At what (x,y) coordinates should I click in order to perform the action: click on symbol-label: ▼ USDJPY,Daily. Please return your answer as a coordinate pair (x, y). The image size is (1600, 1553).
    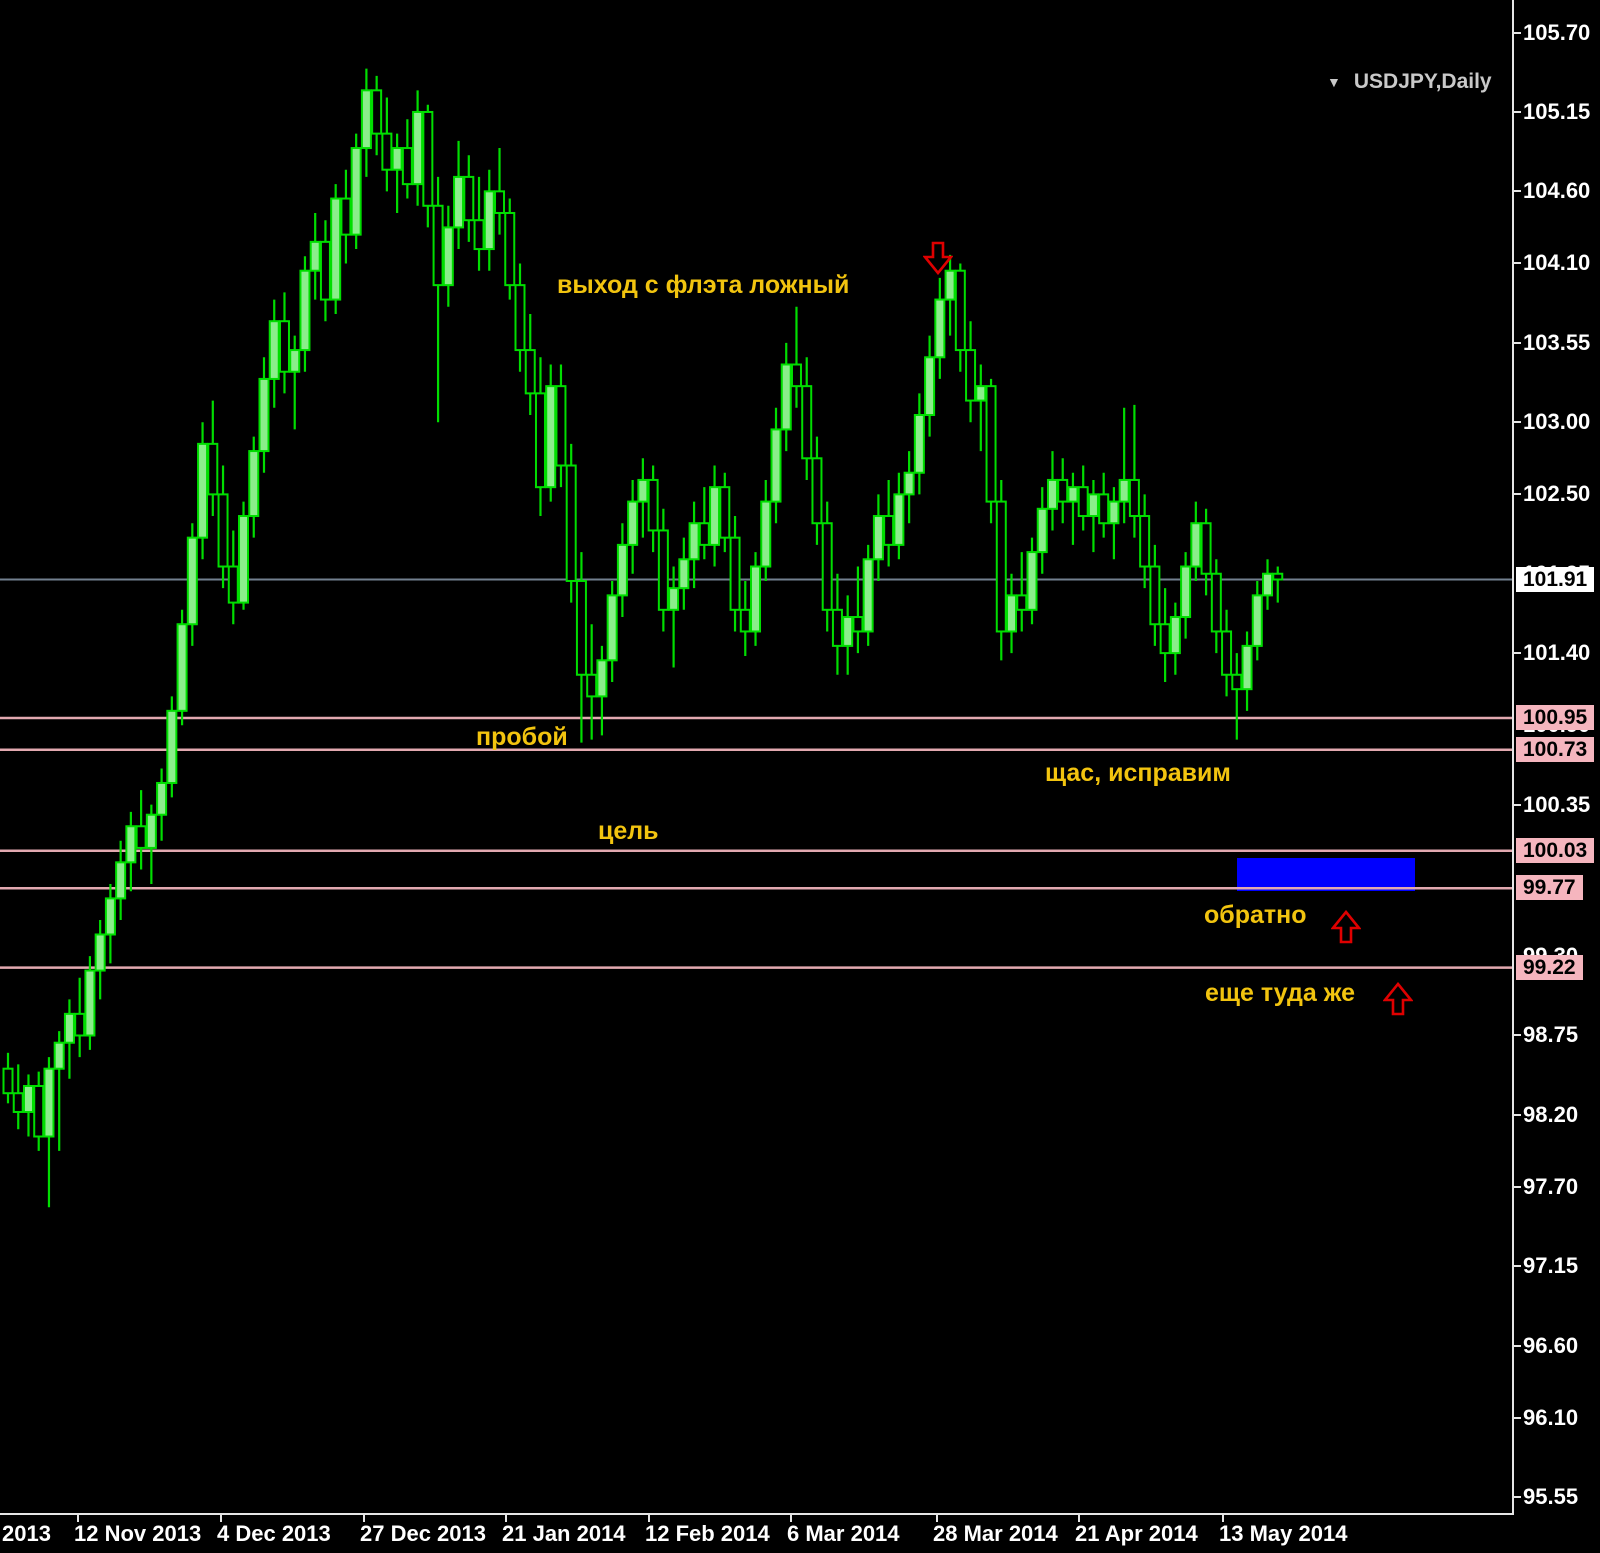
    Looking at the image, I should click on (1409, 82).